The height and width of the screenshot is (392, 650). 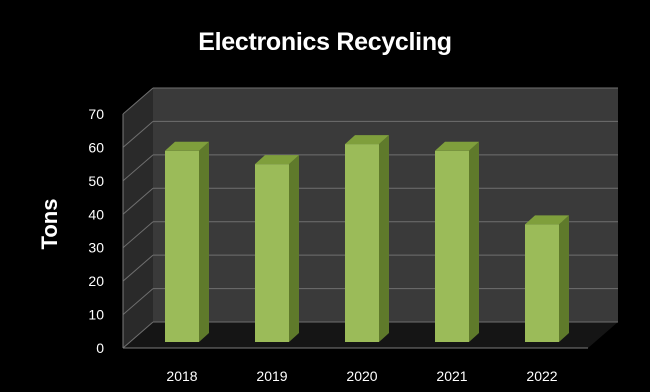 I want to click on y-tick-label: 10, so click(x=96, y=315).